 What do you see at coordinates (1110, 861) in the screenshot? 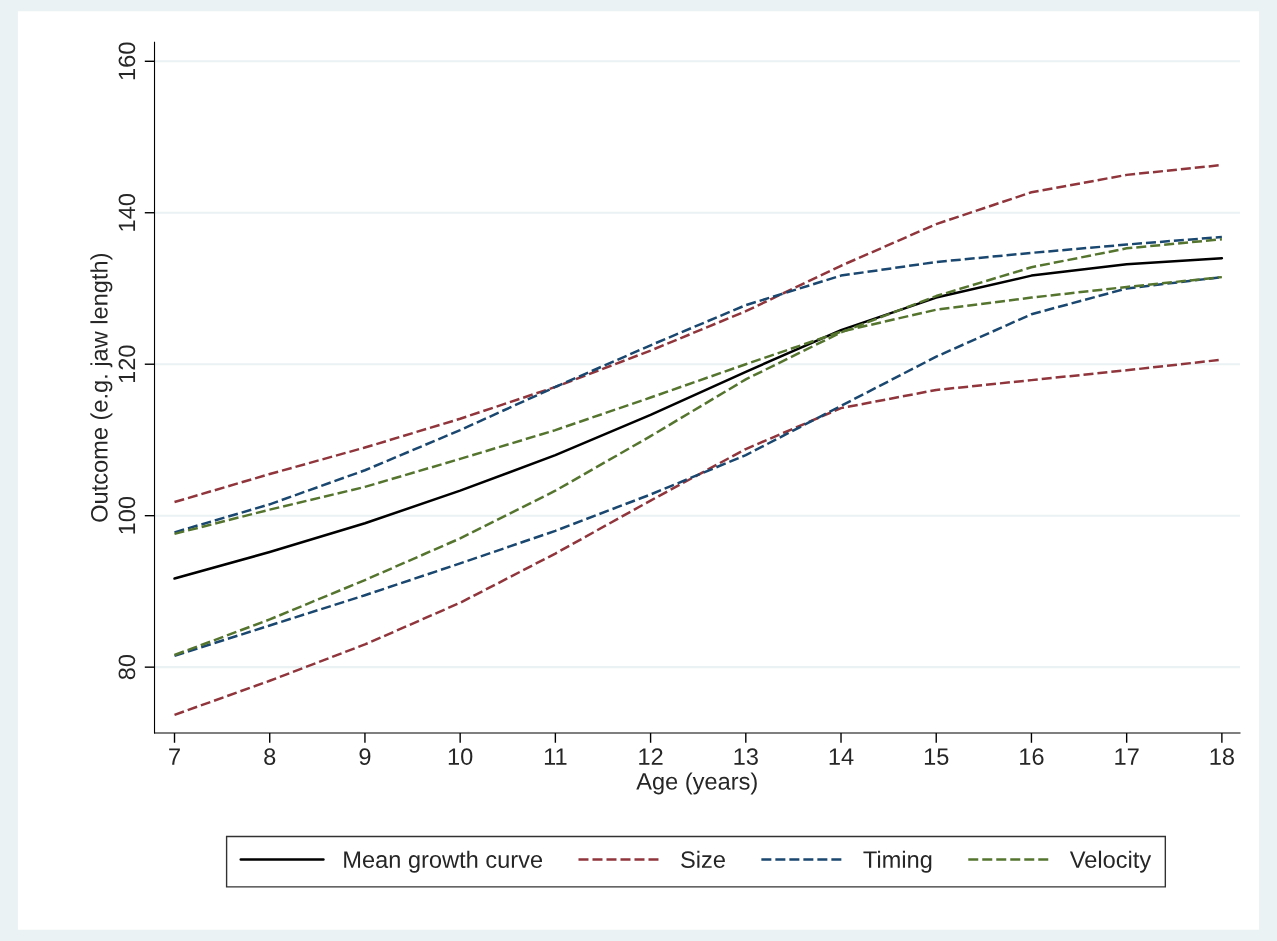
I see `legend-label: Velocity` at bounding box center [1110, 861].